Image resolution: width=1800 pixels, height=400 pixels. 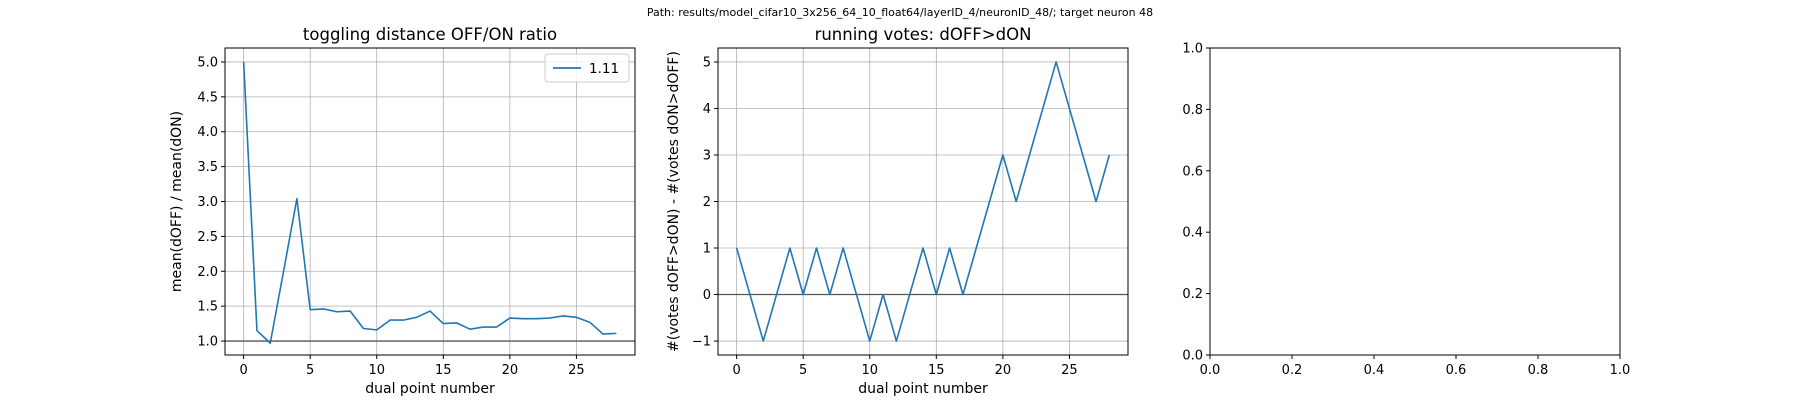 I want to click on y-tick-label: 0.4, so click(x=1192, y=233).